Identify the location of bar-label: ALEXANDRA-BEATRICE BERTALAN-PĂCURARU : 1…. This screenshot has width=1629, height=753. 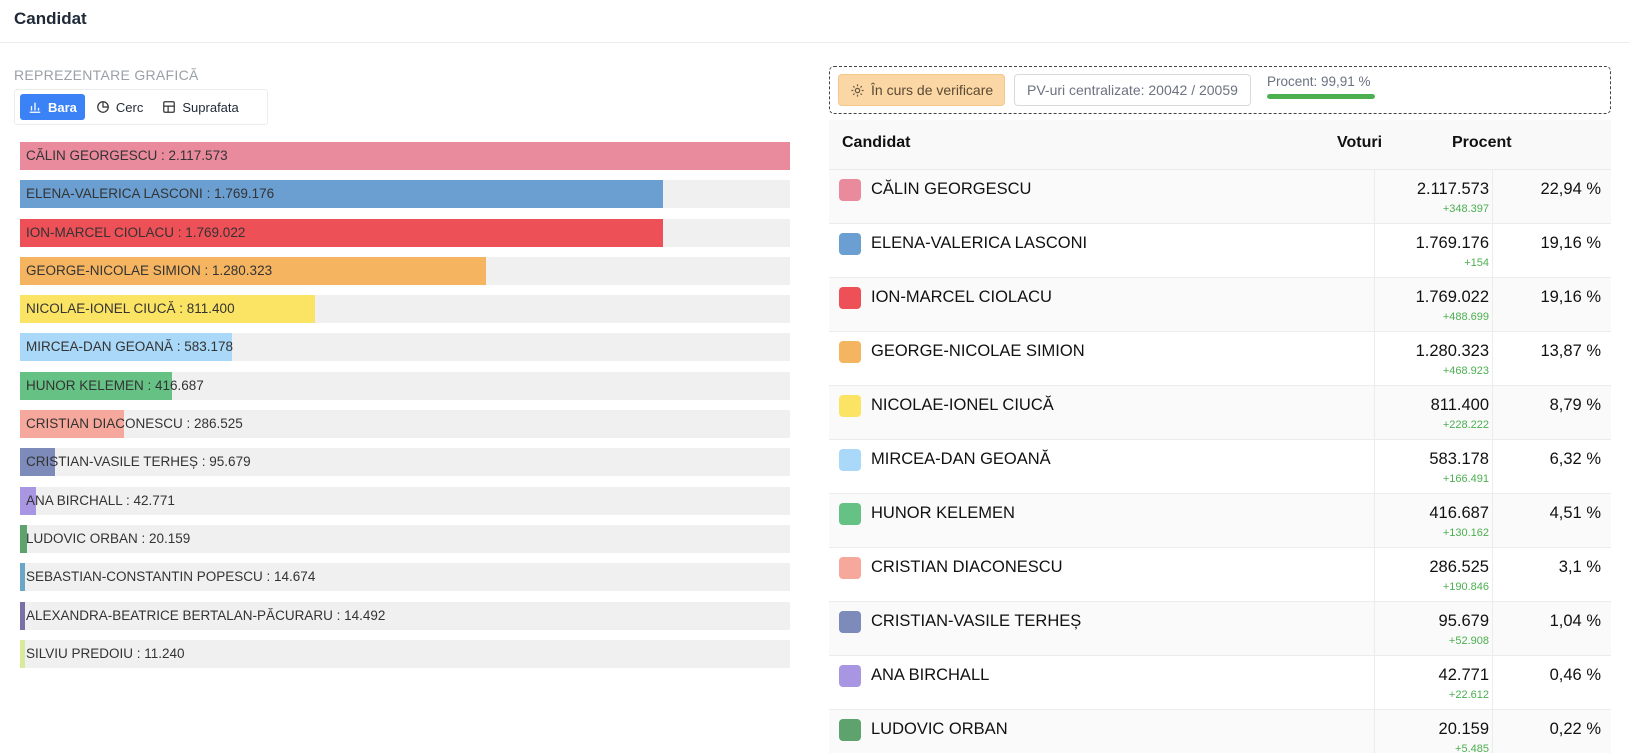
(206, 615).